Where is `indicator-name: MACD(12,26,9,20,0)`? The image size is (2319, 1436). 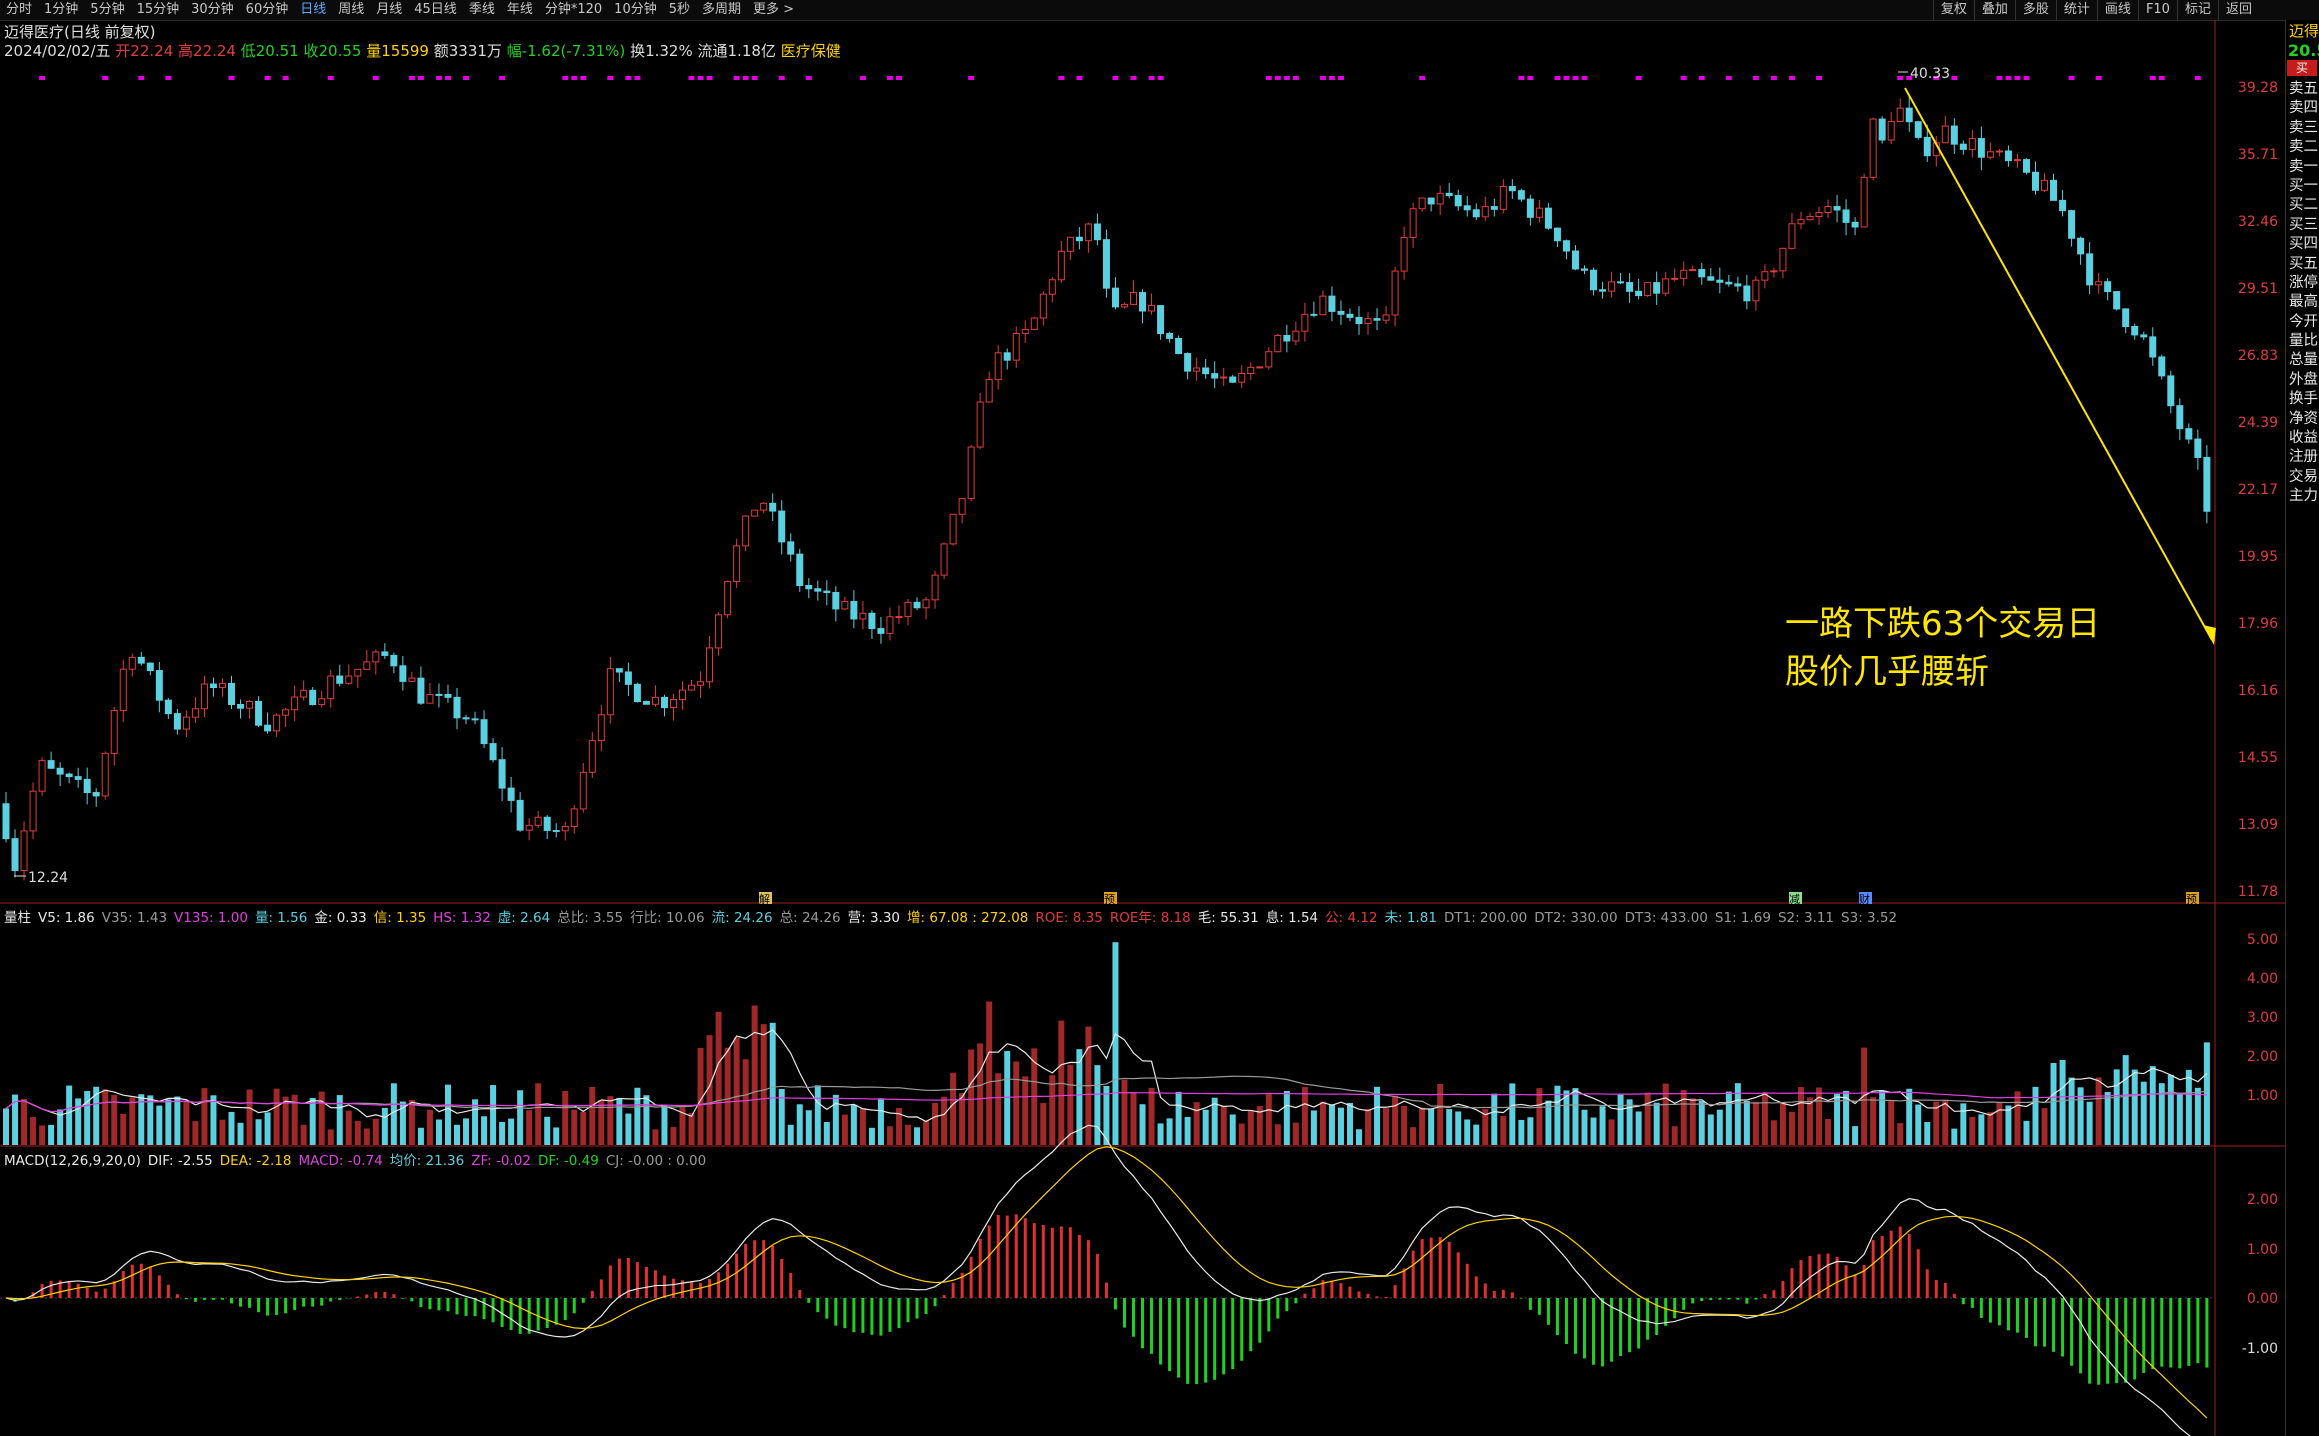 indicator-name: MACD(12,26,9,20,0) is located at coordinates (72, 1161).